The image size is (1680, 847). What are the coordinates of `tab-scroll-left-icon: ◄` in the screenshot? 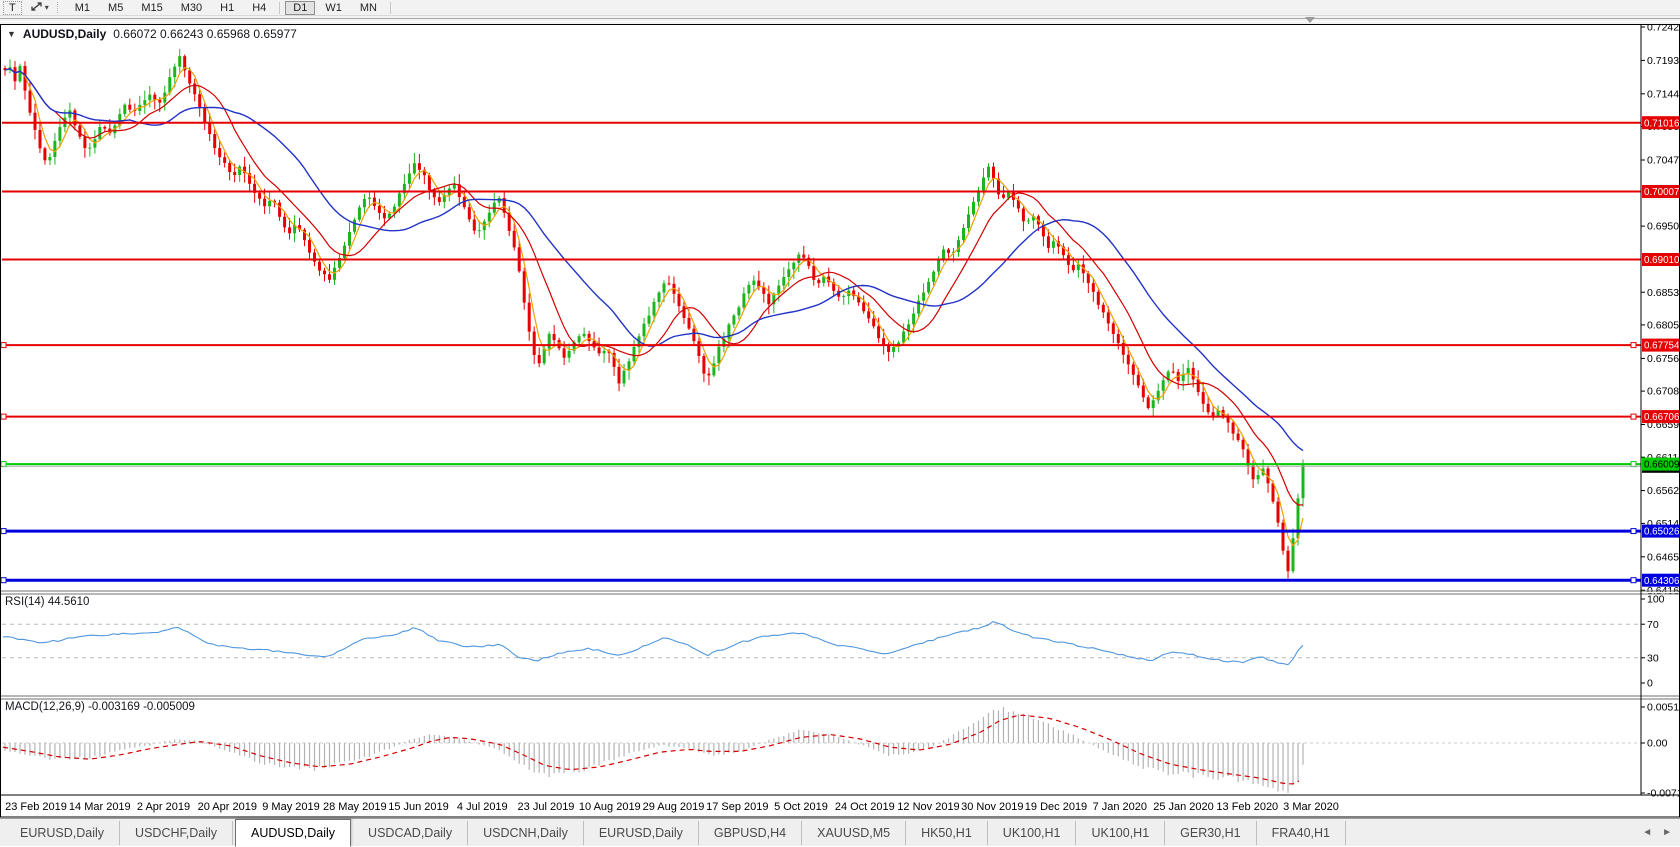 It's located at (1647, 832).